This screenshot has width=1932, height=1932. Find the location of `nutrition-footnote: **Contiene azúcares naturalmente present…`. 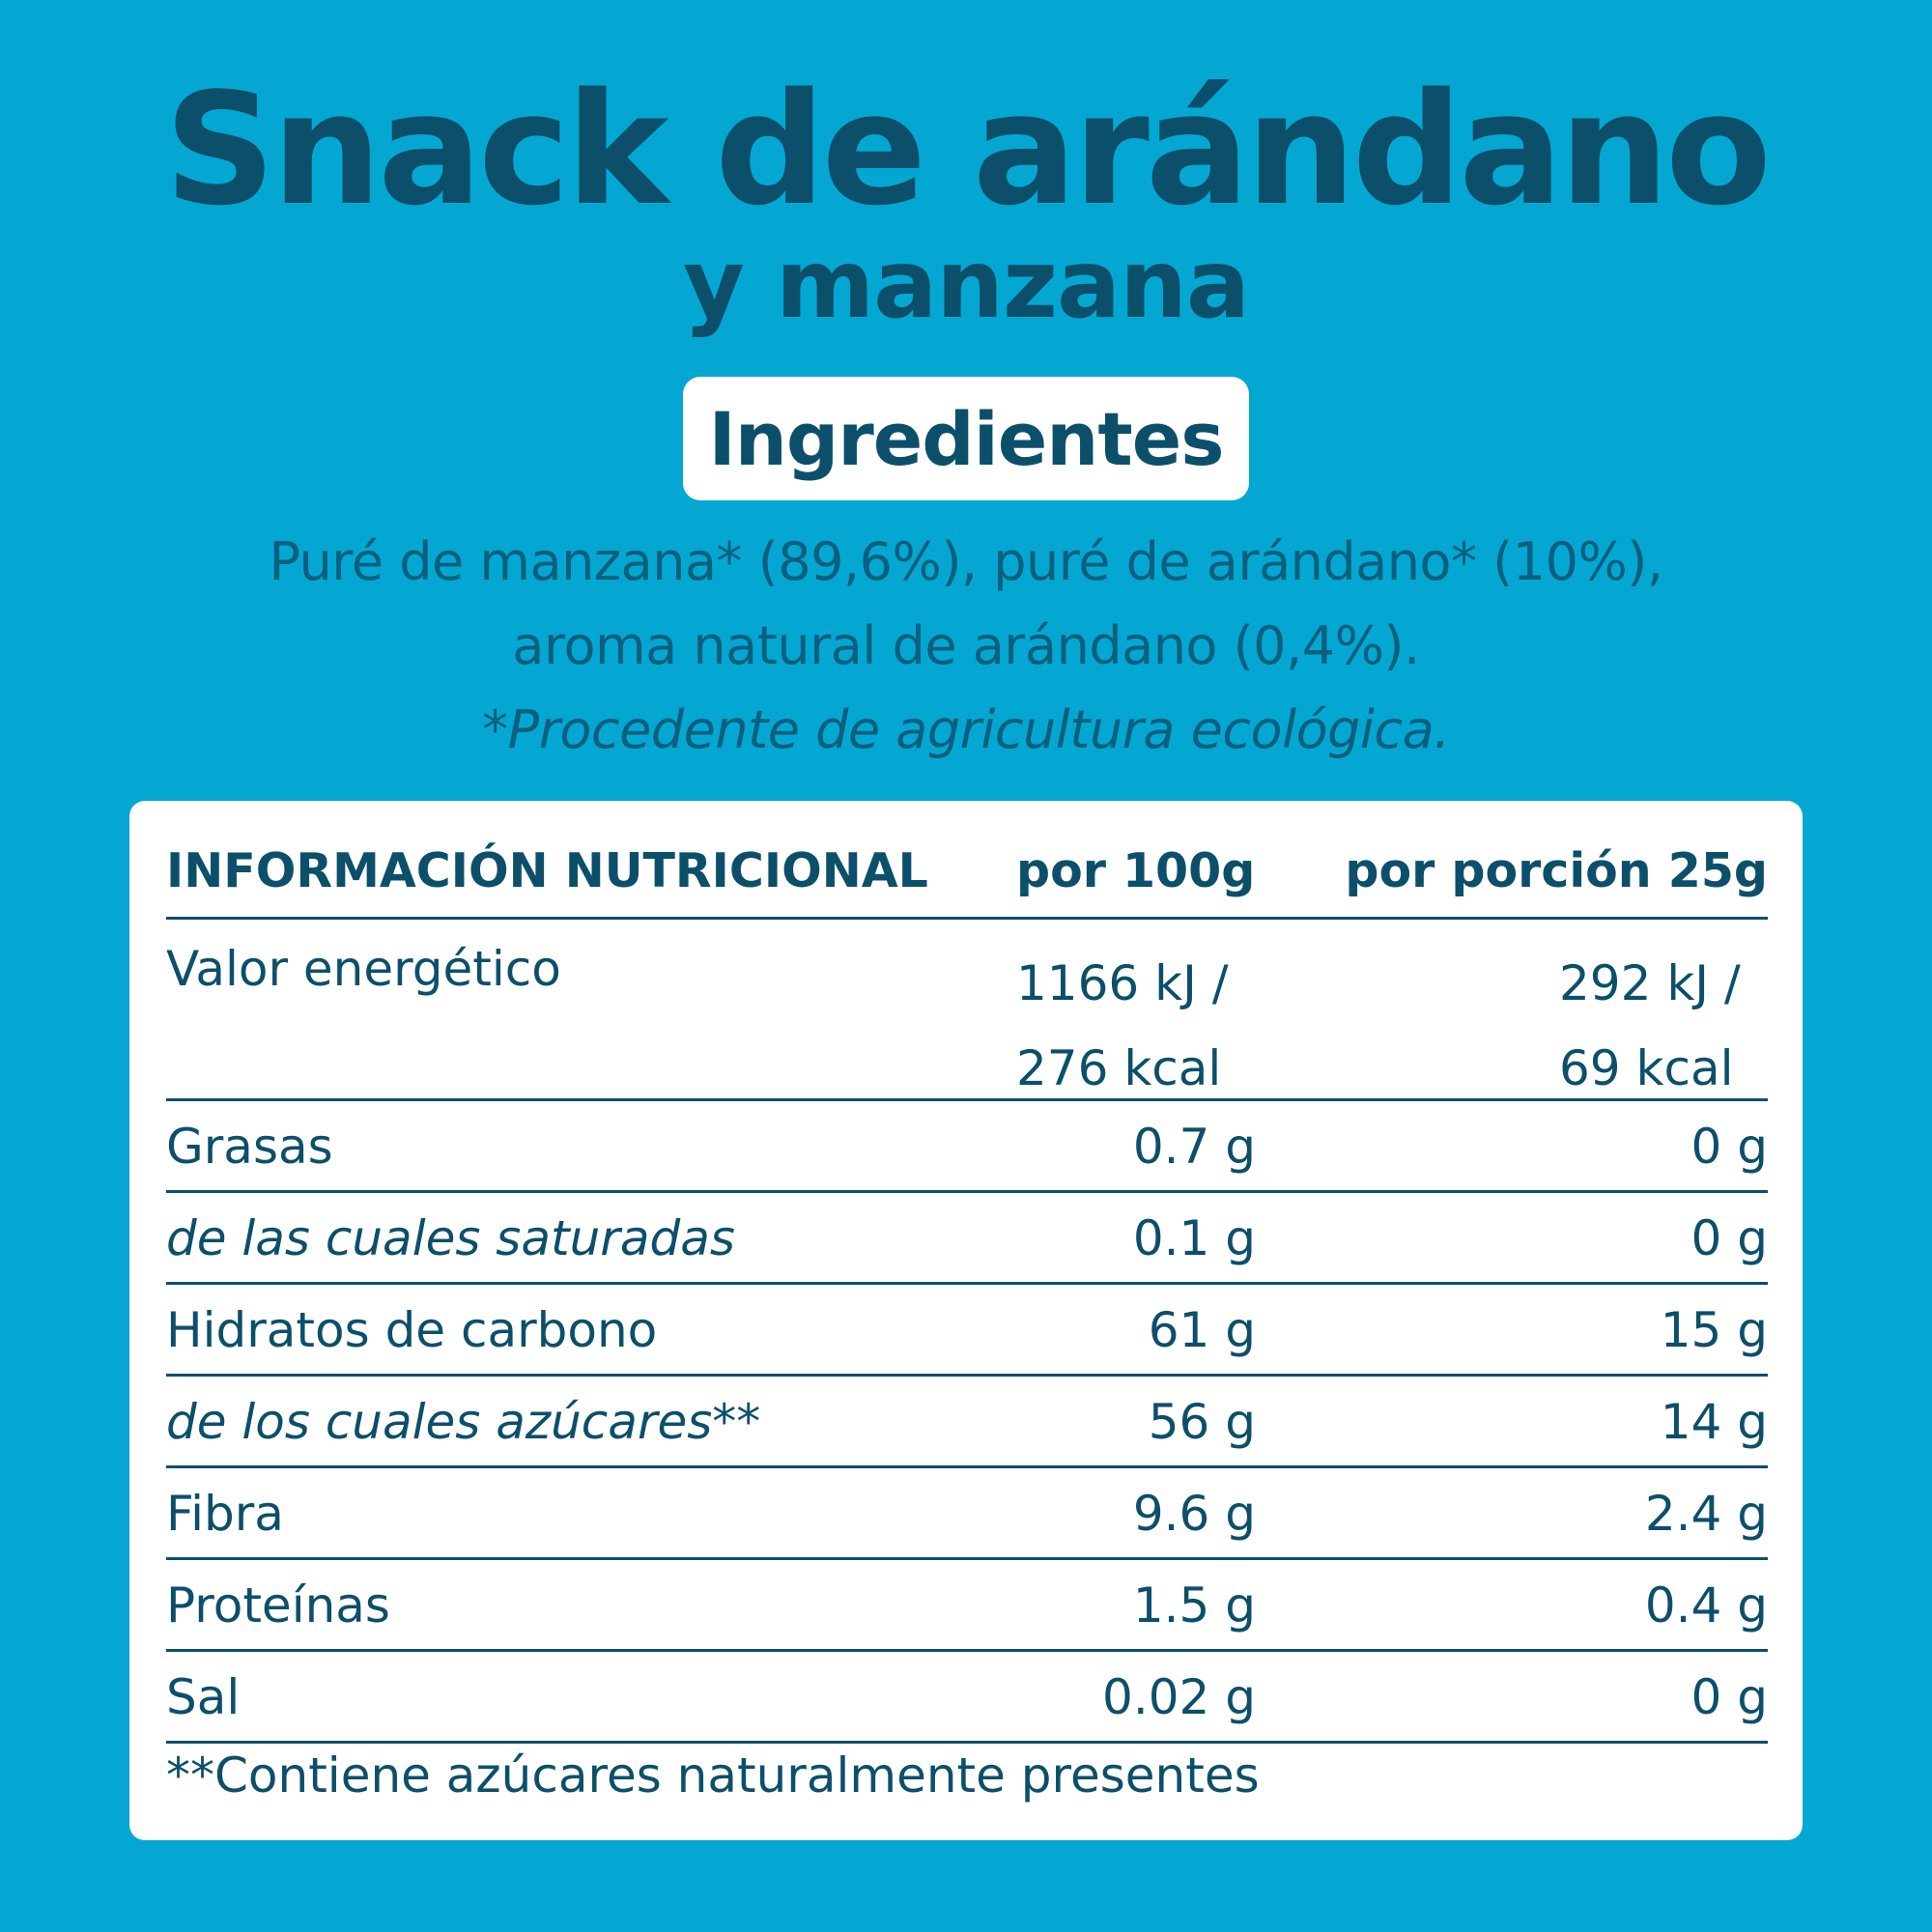

nutrition-footnote: **Contiene azúcares naturalmente present… is located at coordinates (713, 1775).